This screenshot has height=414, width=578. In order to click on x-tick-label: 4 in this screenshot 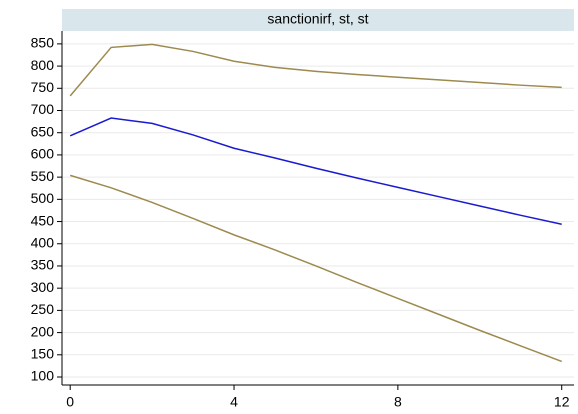, I will do `click(234, 402)`.